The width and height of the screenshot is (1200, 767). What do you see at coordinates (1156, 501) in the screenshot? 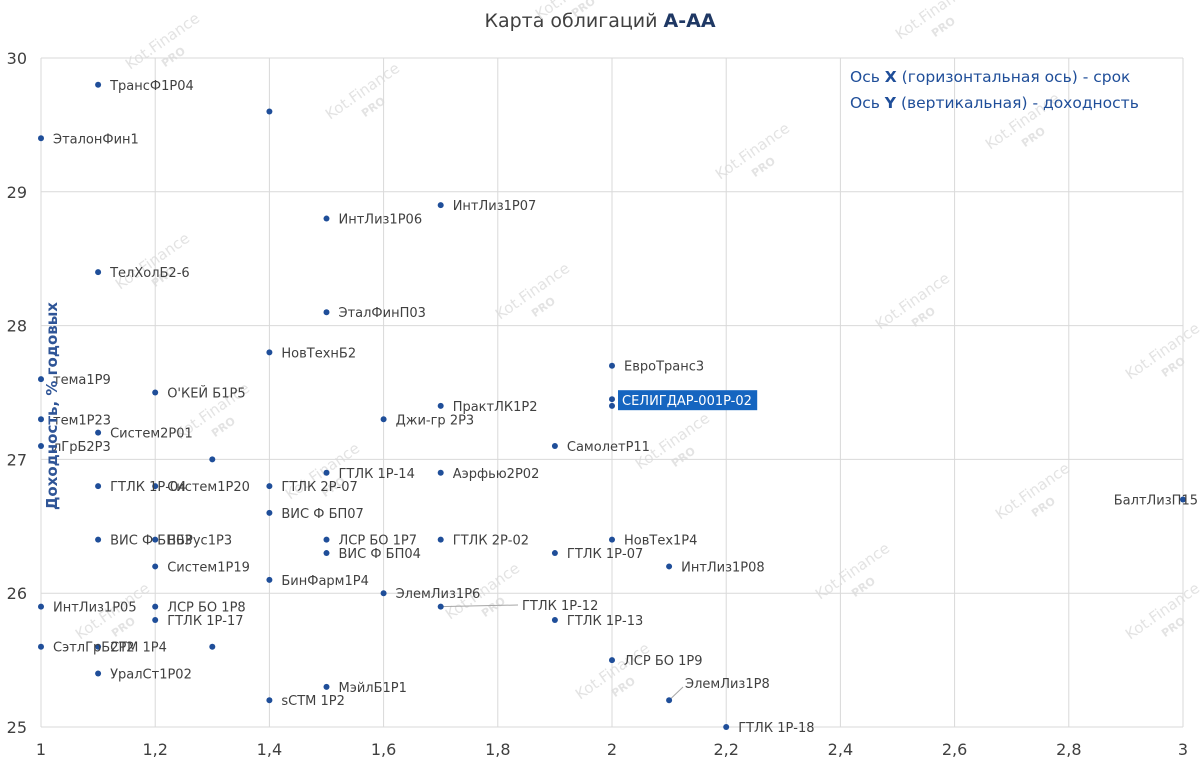
I see `data-label: БалтЛизП15` at bounding box center [1156, 501].